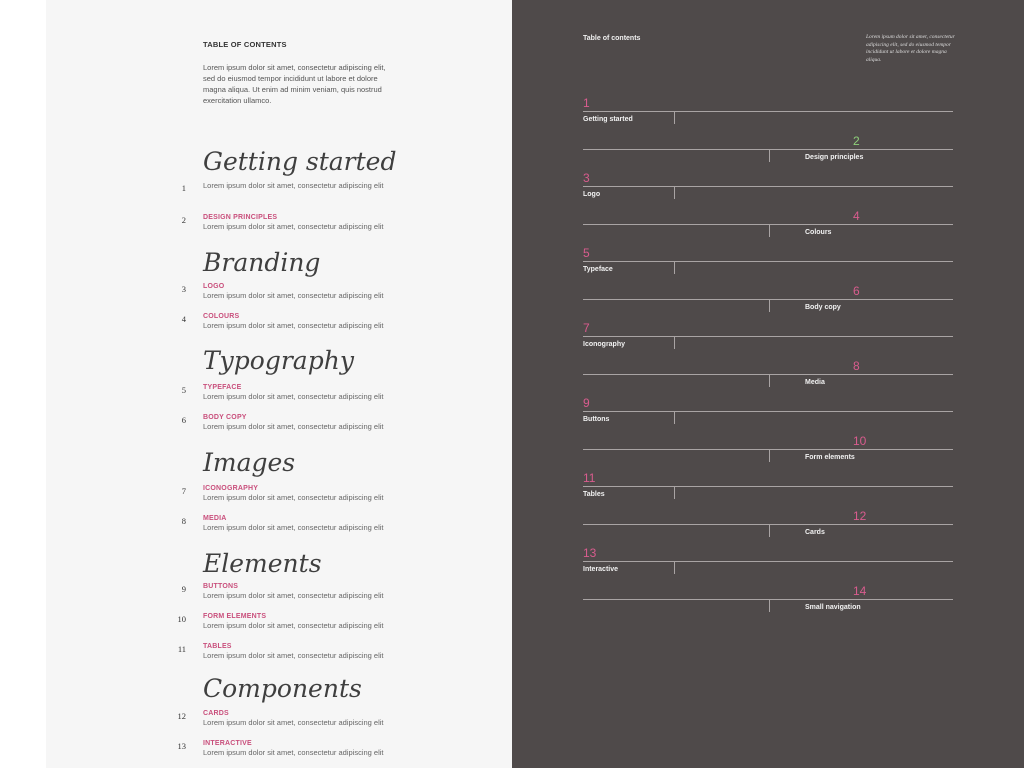 The width and height of the screenshot is (1024, 768). Describe the element at coordinates (183, 521) in the screenshot. I see `entry-number: 8` at that location.